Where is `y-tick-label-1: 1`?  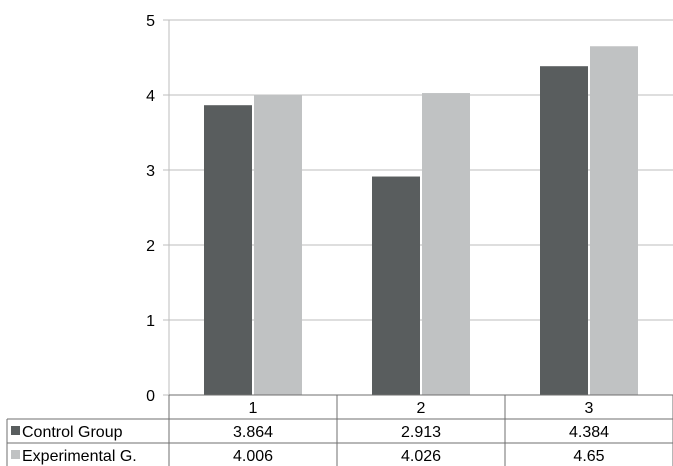 y-tick-label-1: 1 is located at coordinates (150, 321).